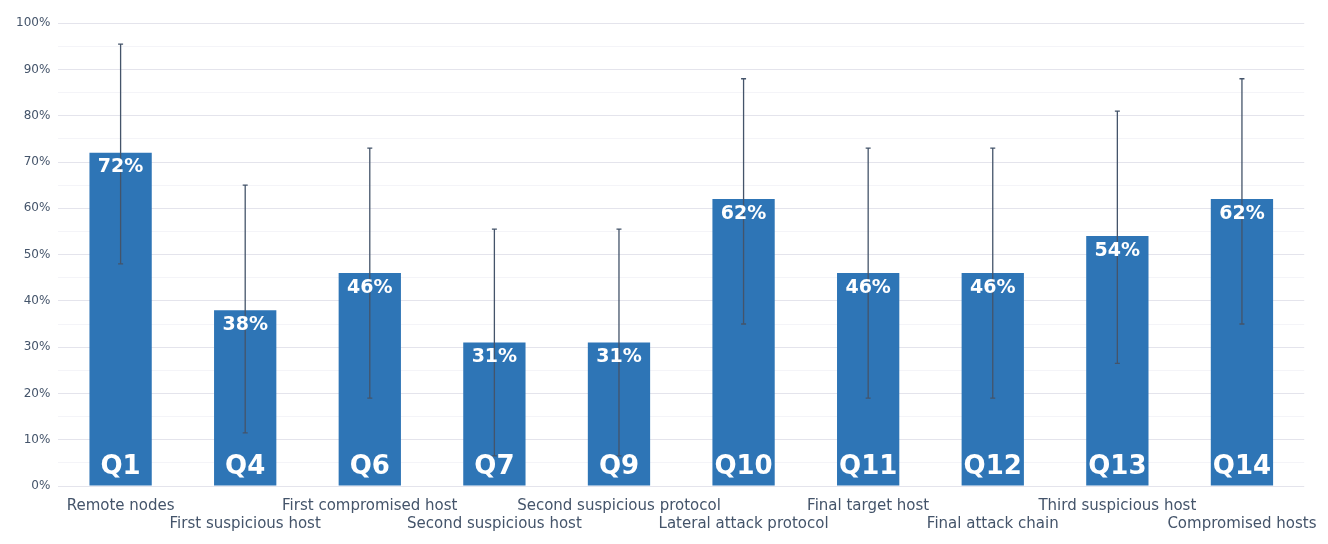 This screenshot has width=1328, height=544. What do you see at coordinates (1117, 464) in the screenshot?
I see `annotation: Q13` at bounding box center [1117, 464].